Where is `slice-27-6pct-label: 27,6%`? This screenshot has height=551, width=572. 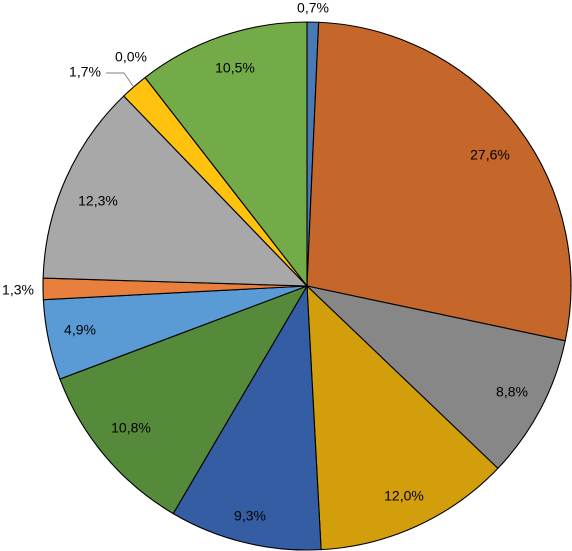
slice-27-6pct-label: 27,6% is located at coordinates (490, 155).